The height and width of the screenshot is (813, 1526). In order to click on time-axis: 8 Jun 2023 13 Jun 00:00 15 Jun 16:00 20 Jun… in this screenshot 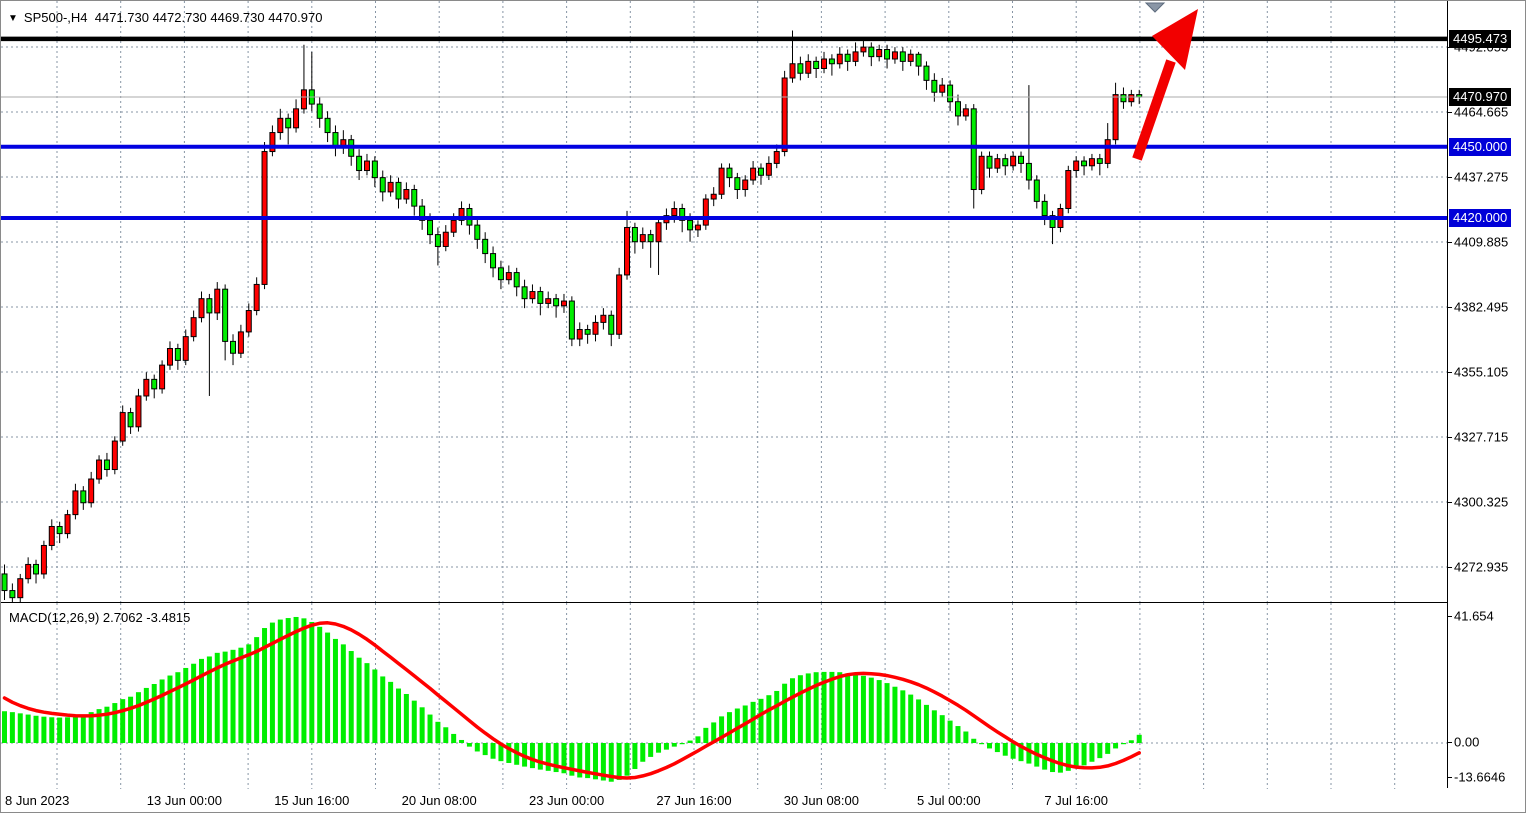, I will do `click(763, 800)`.